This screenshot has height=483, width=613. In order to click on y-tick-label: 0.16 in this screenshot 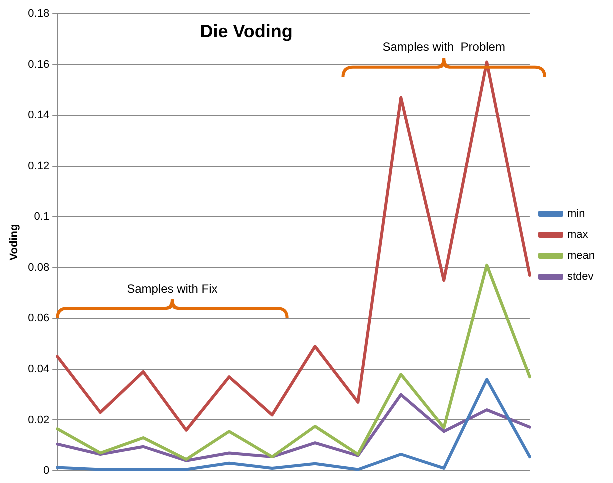, I will do `click(39, 64)`.